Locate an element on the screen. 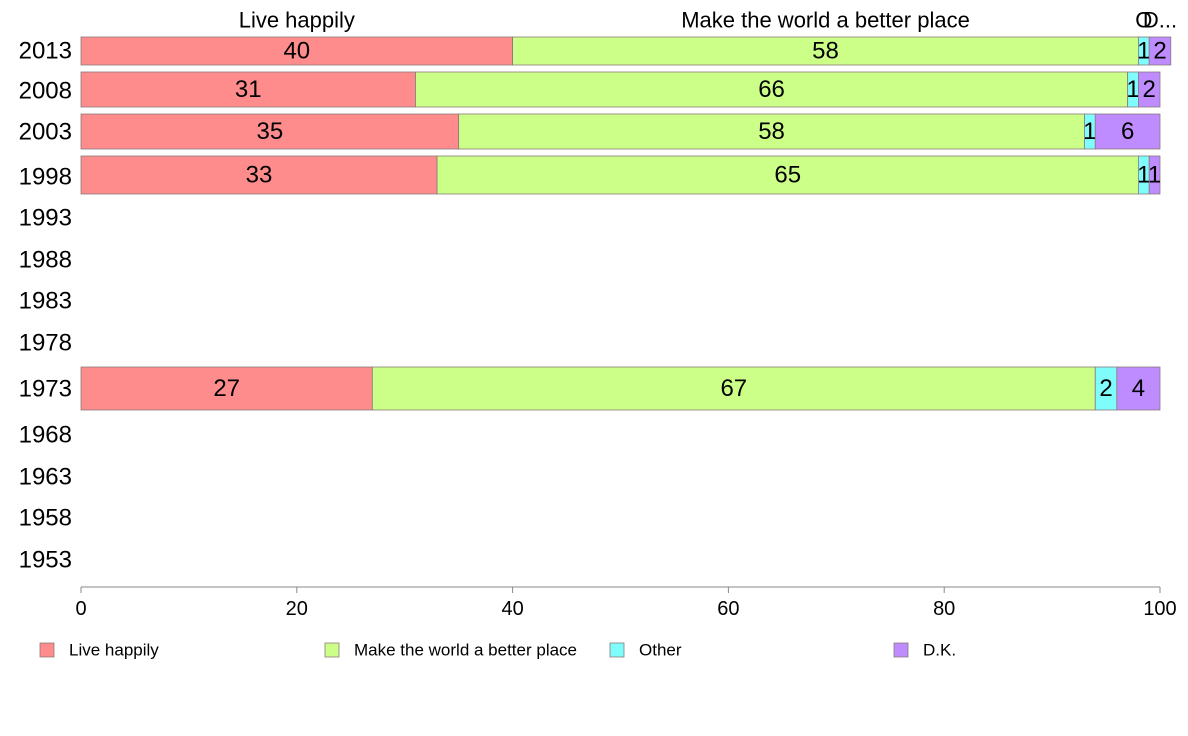 This screenshot has width=1188, height=736. x-tick-label-0: 0 is located at coordinates (80, 609).